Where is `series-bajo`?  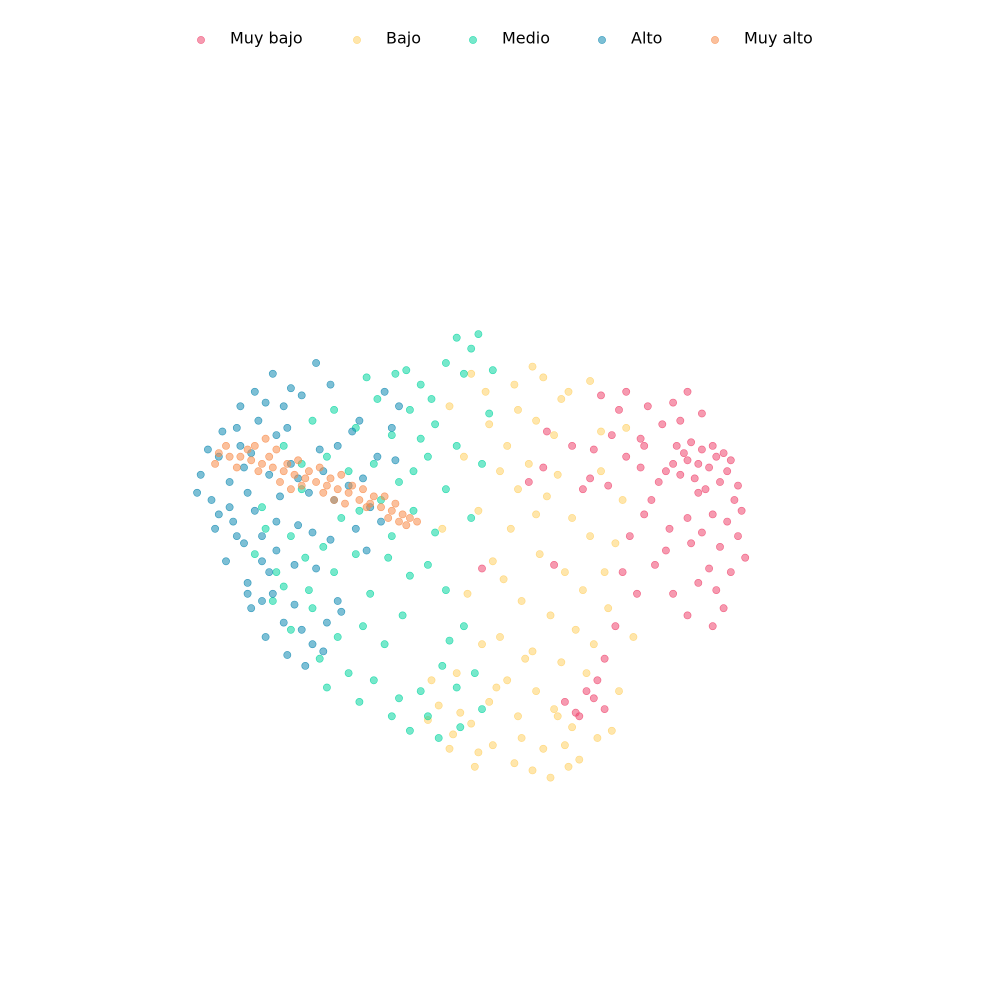 series-bajo is located at coordinates (530, 572).